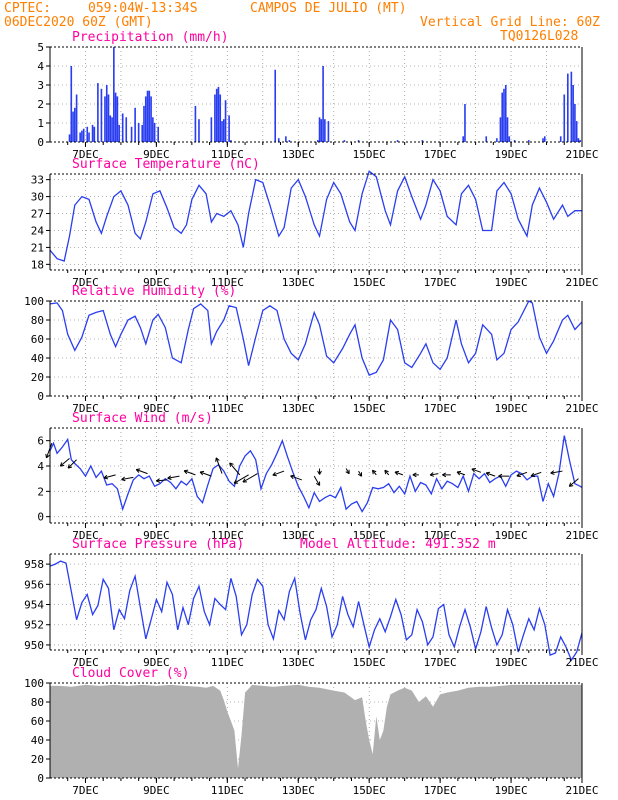 This screenshot has width=618, height=800. I want to click on wind-ytick-label: 0, so click(40, 517).